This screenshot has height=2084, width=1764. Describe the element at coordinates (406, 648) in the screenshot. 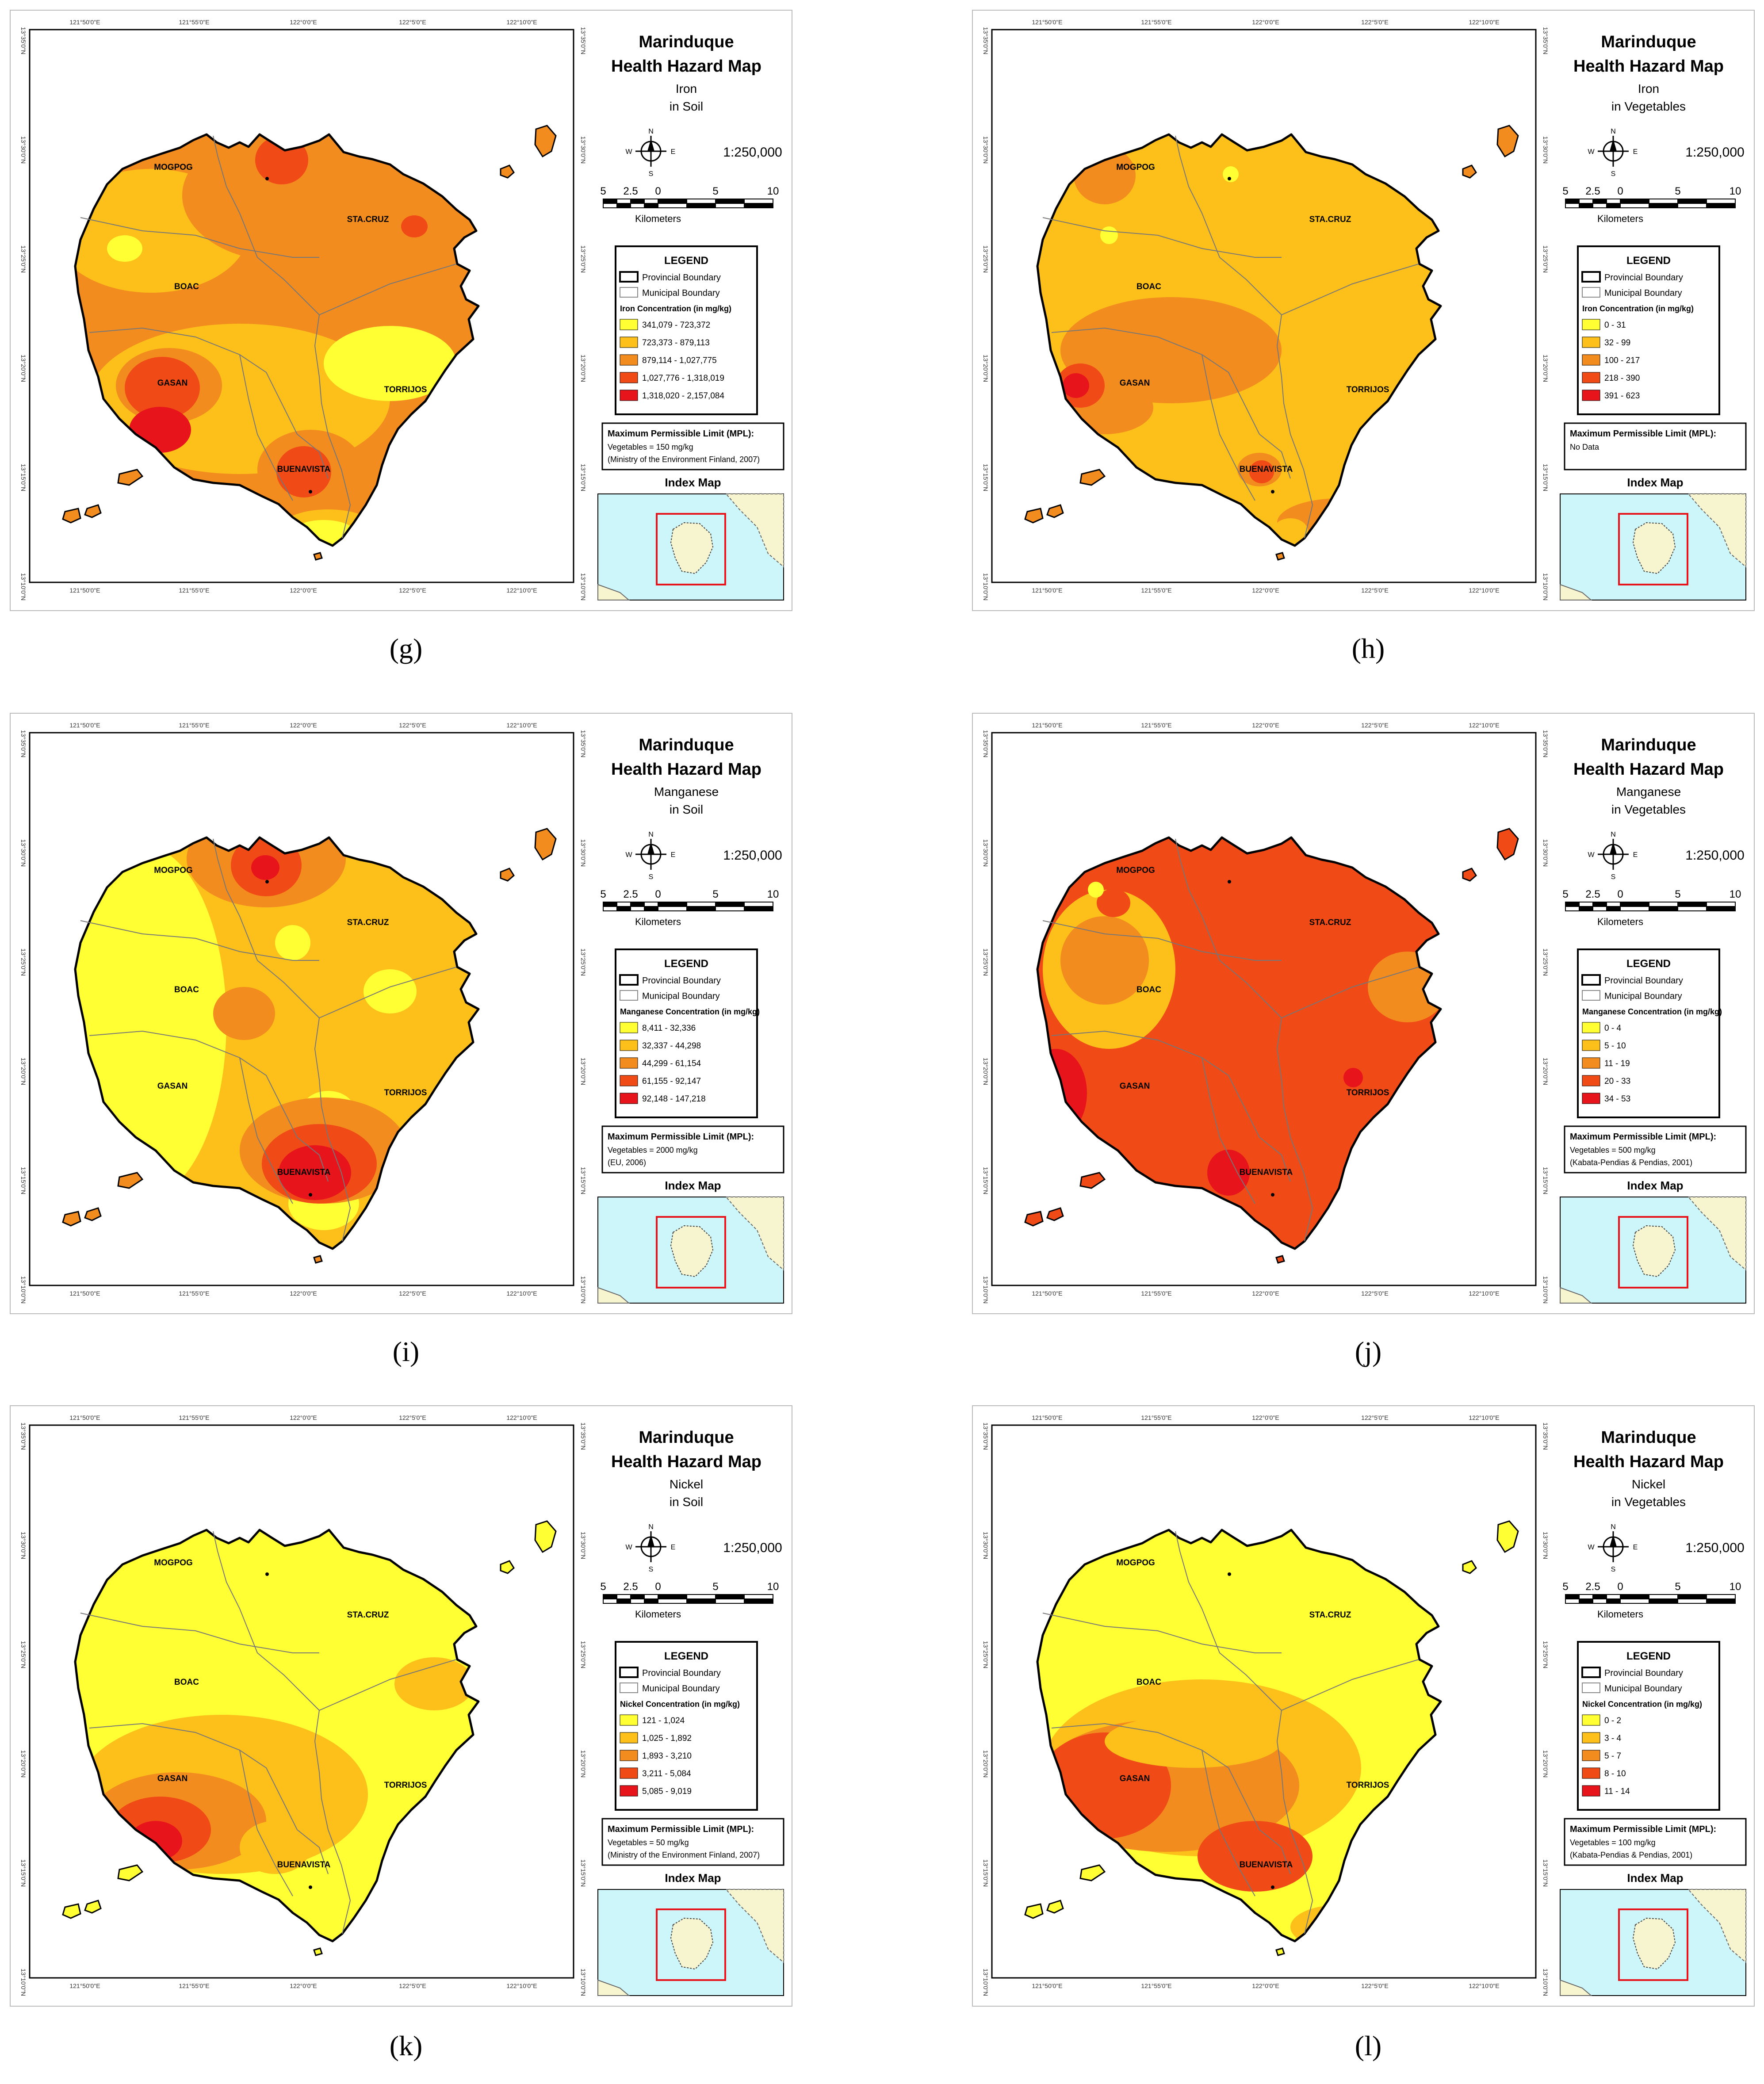

I see `panel-caption: (g)` at that location.